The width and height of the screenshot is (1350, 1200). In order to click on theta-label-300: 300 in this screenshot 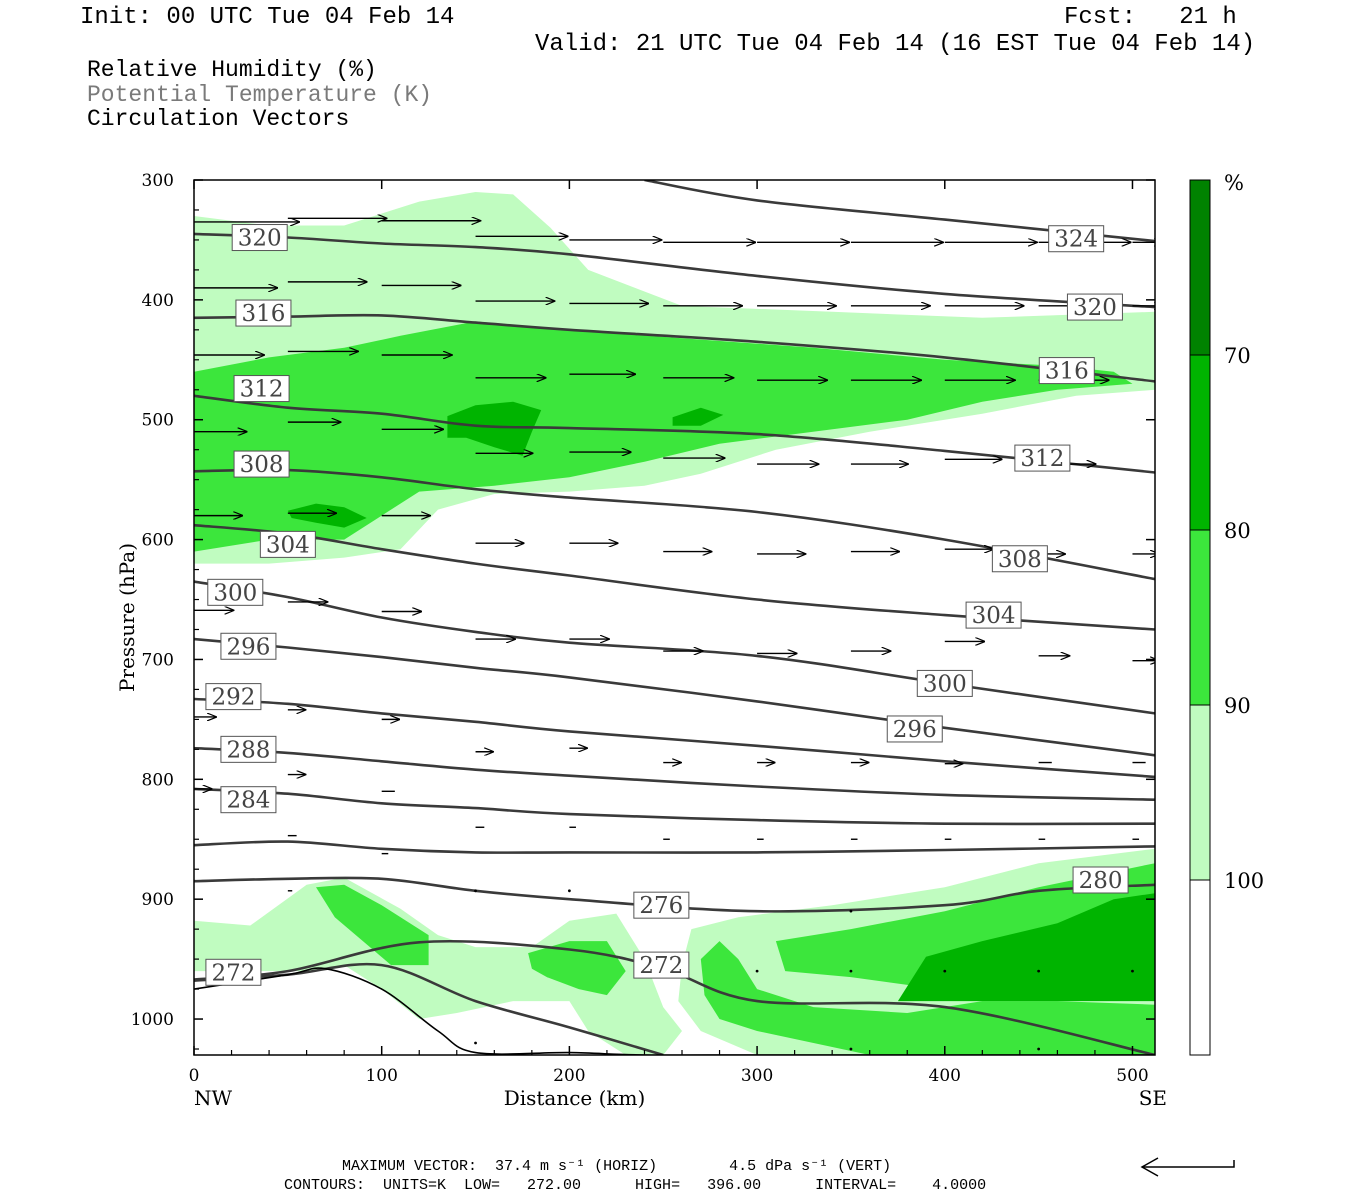, I will do `click(235, 593)`.